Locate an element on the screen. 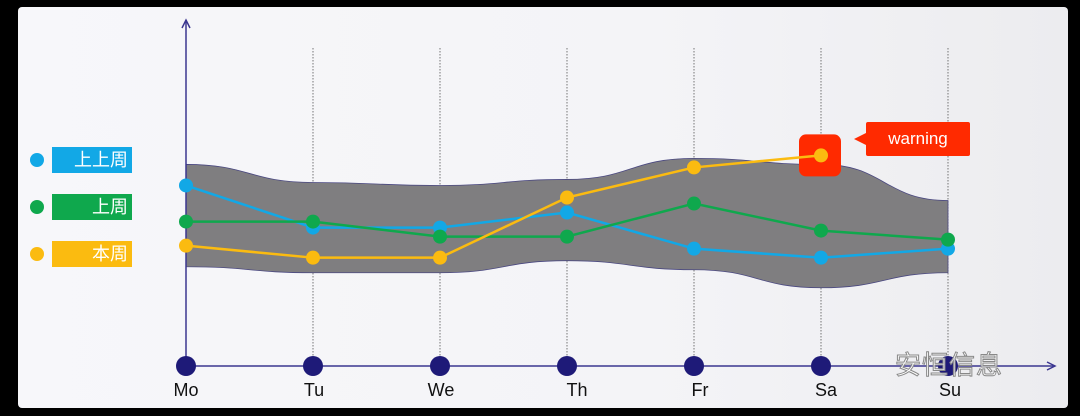 The height and width of the screenshot is (416, 1080). warning-callout: warning is located at coordinates (912, 139).